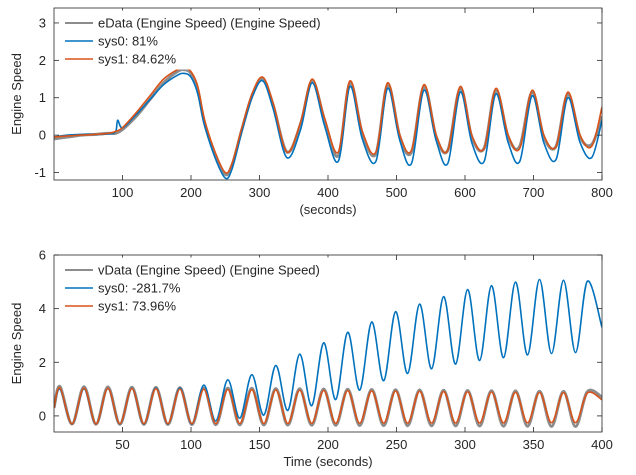  I want to click on y-tick-label: -1, so click(40, 172).